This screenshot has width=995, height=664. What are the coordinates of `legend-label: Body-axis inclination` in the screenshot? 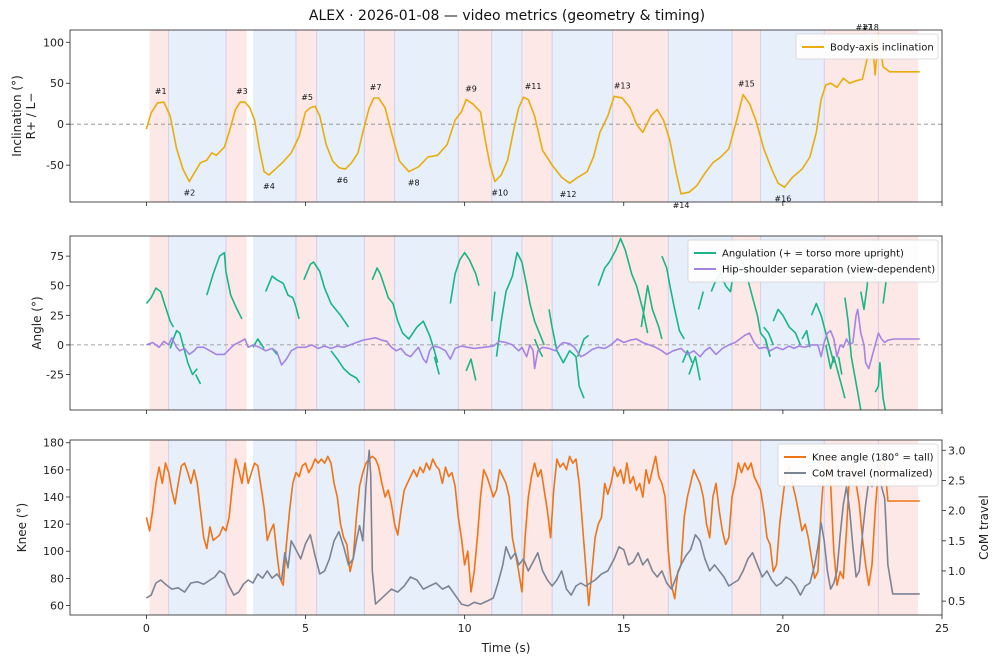 It's located at (882, 48).